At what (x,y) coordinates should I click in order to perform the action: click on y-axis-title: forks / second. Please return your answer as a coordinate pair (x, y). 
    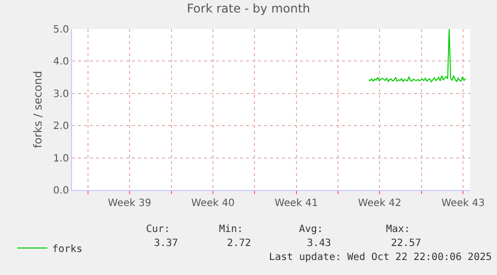
    Looking at the image, I should click on (38, 109).